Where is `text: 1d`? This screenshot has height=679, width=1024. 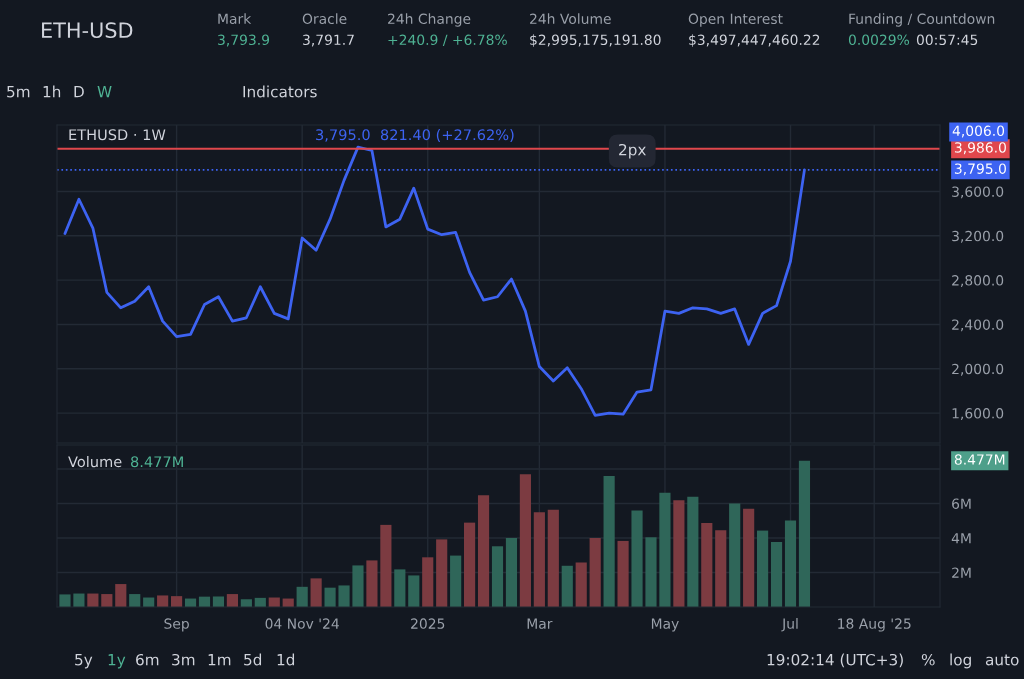
text: 1d is located at coordinates (286, 659).